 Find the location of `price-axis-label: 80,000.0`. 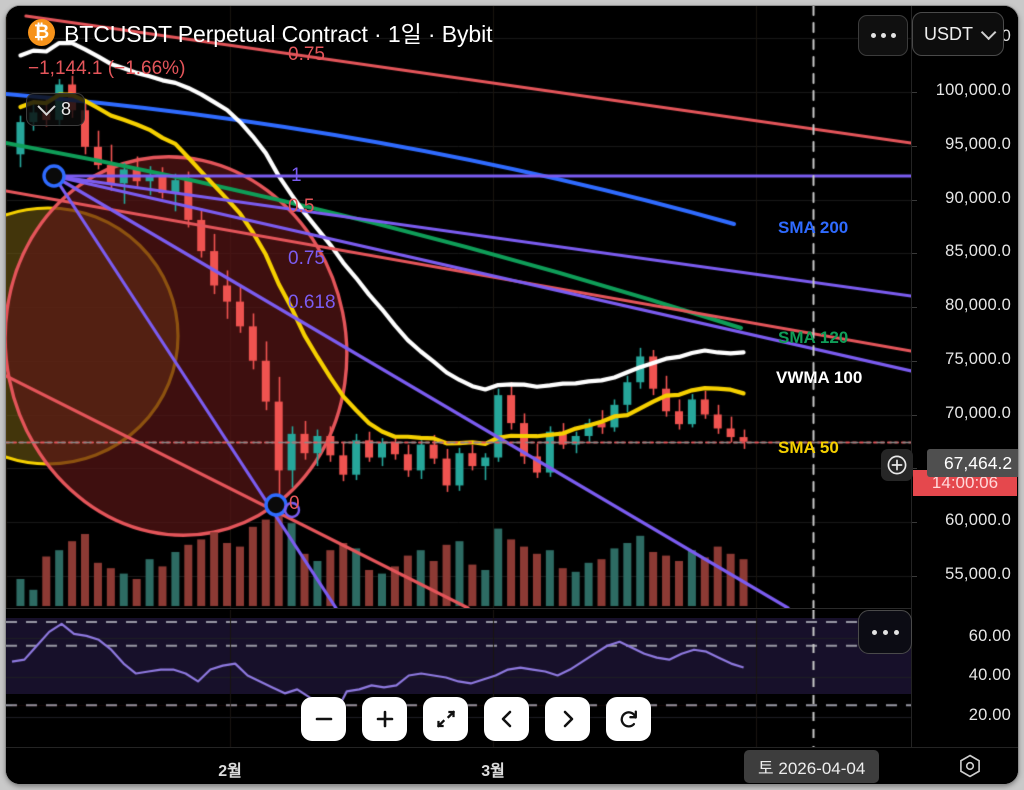

price-axis-label: 80,000.0 is located at coordinates (978, 305).